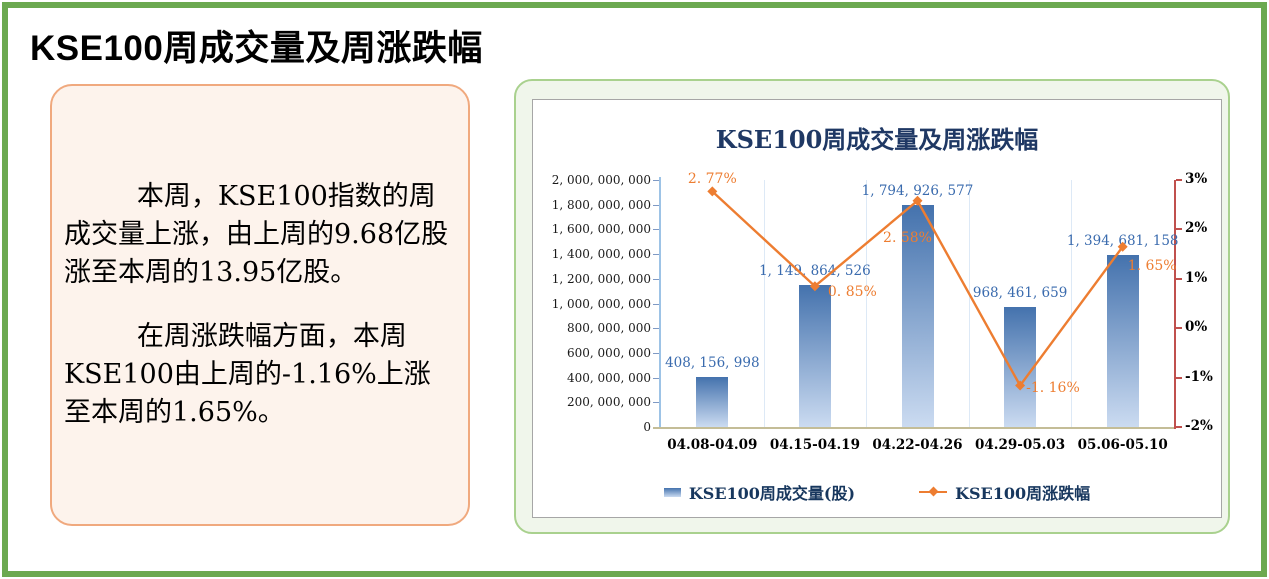 The image size is (1269, 579). I want to click on line-value-label: 2. 58%, so click(907, 237).